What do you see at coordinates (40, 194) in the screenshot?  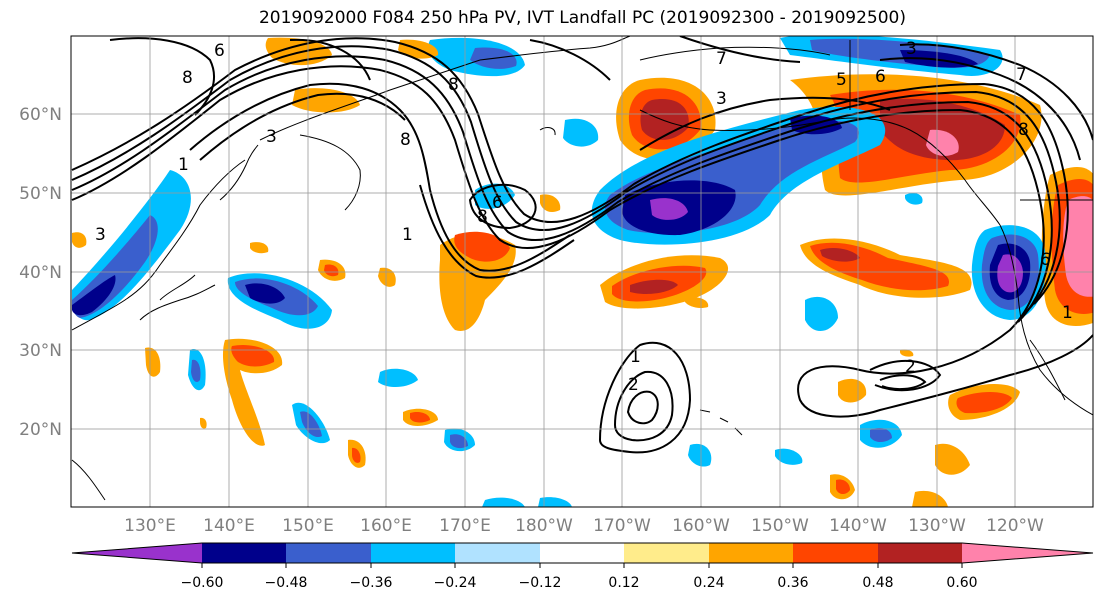 I see `lat-label: 50°N` at bounding box center [40, 194].